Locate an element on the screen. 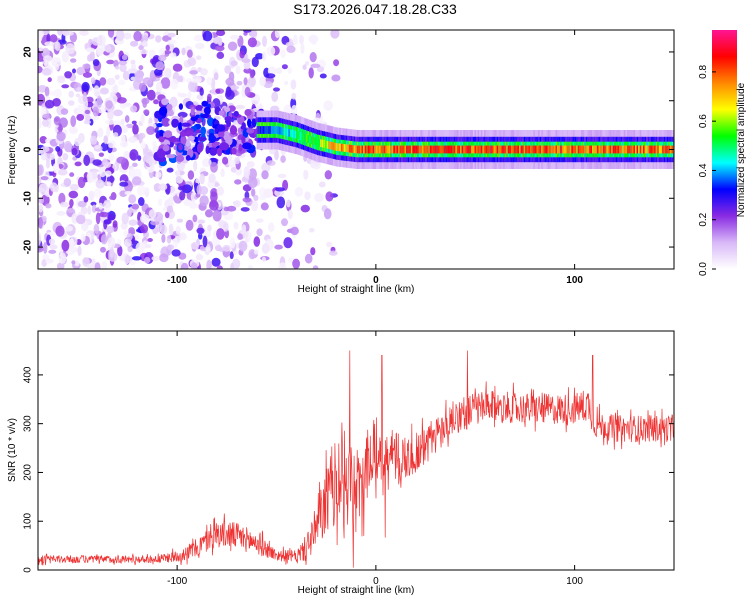 The width and height of the screenshot is (750, 600). spectrogram-ylabel: Frequency (Hz) is located at coordinates (12, 150).